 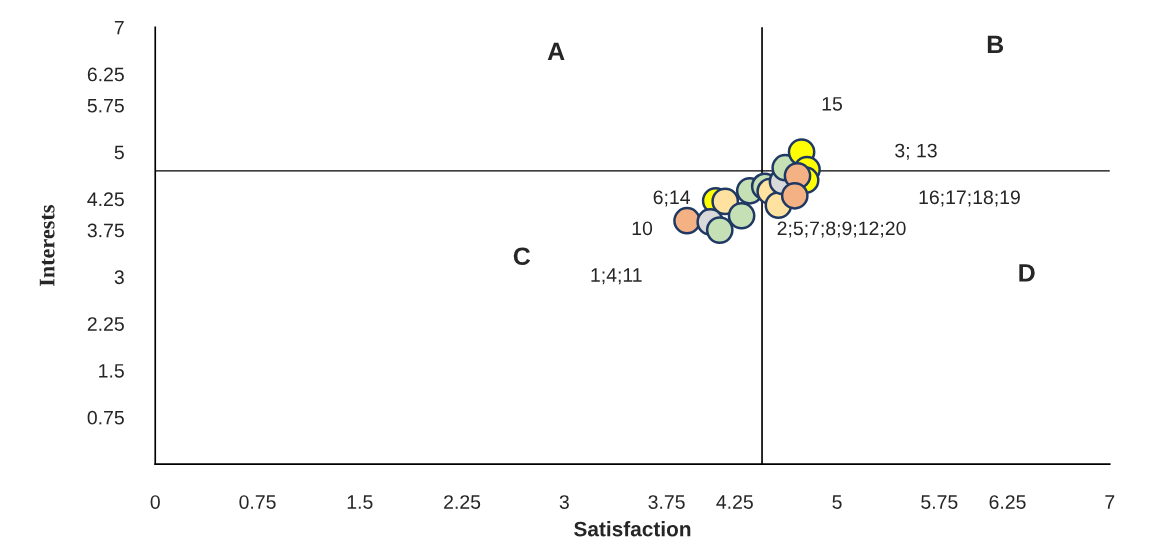 What do you see at coordinates (1007, 502) in the screenshot?
I see `x-tick-label: 6.25` at bounding box center [1007, 502].